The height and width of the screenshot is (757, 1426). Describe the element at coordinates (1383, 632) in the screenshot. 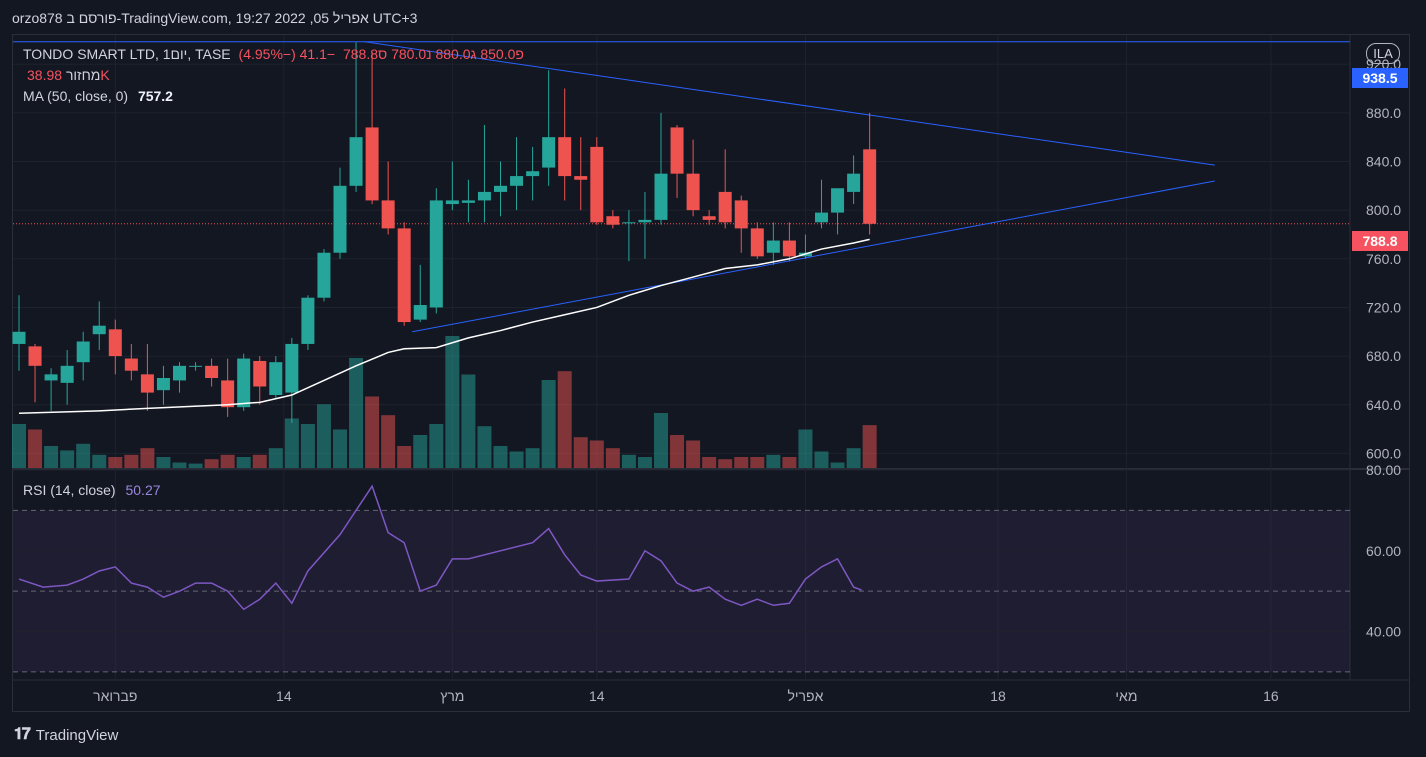

I see `rsi-tick-label: 40.00` at that location.